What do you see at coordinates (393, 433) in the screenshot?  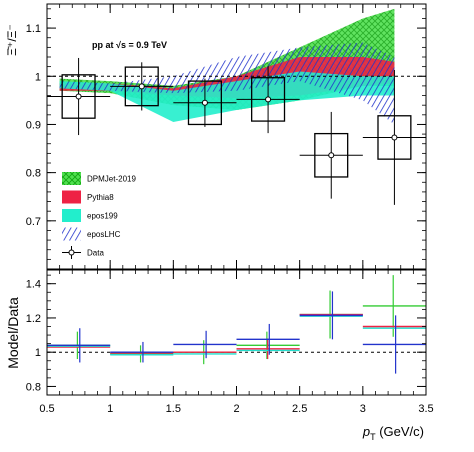 I see `x-axis-label: pT (GeV/c)` at bounding box center [393, 433].